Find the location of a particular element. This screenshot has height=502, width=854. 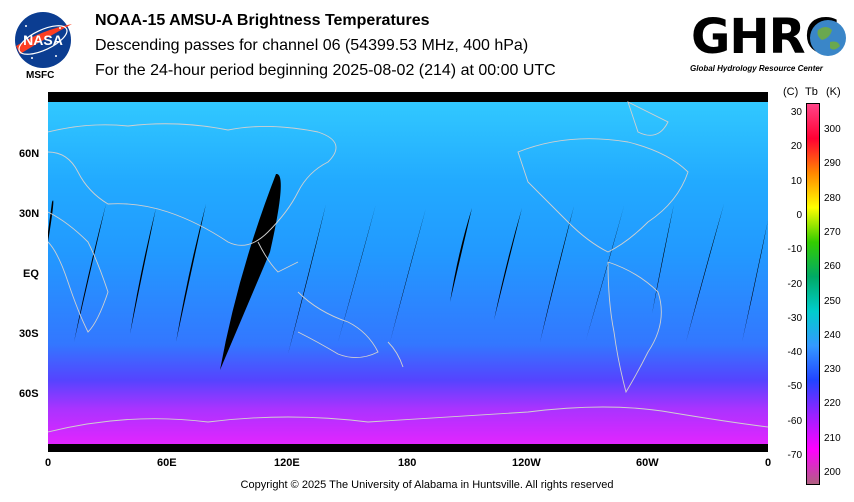

colorbar-kelvin-tick: 230 is located at coordinates (832, 370).